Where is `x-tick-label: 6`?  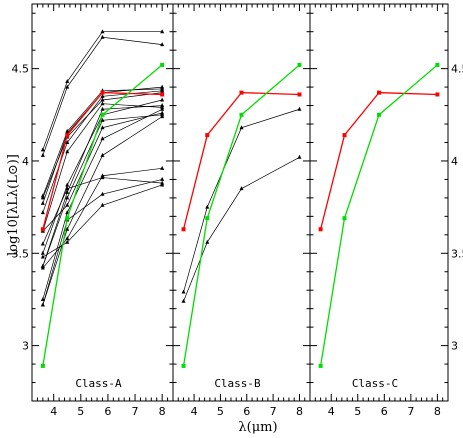 x-tick-label: 6 is located at coordinates (246, 411).